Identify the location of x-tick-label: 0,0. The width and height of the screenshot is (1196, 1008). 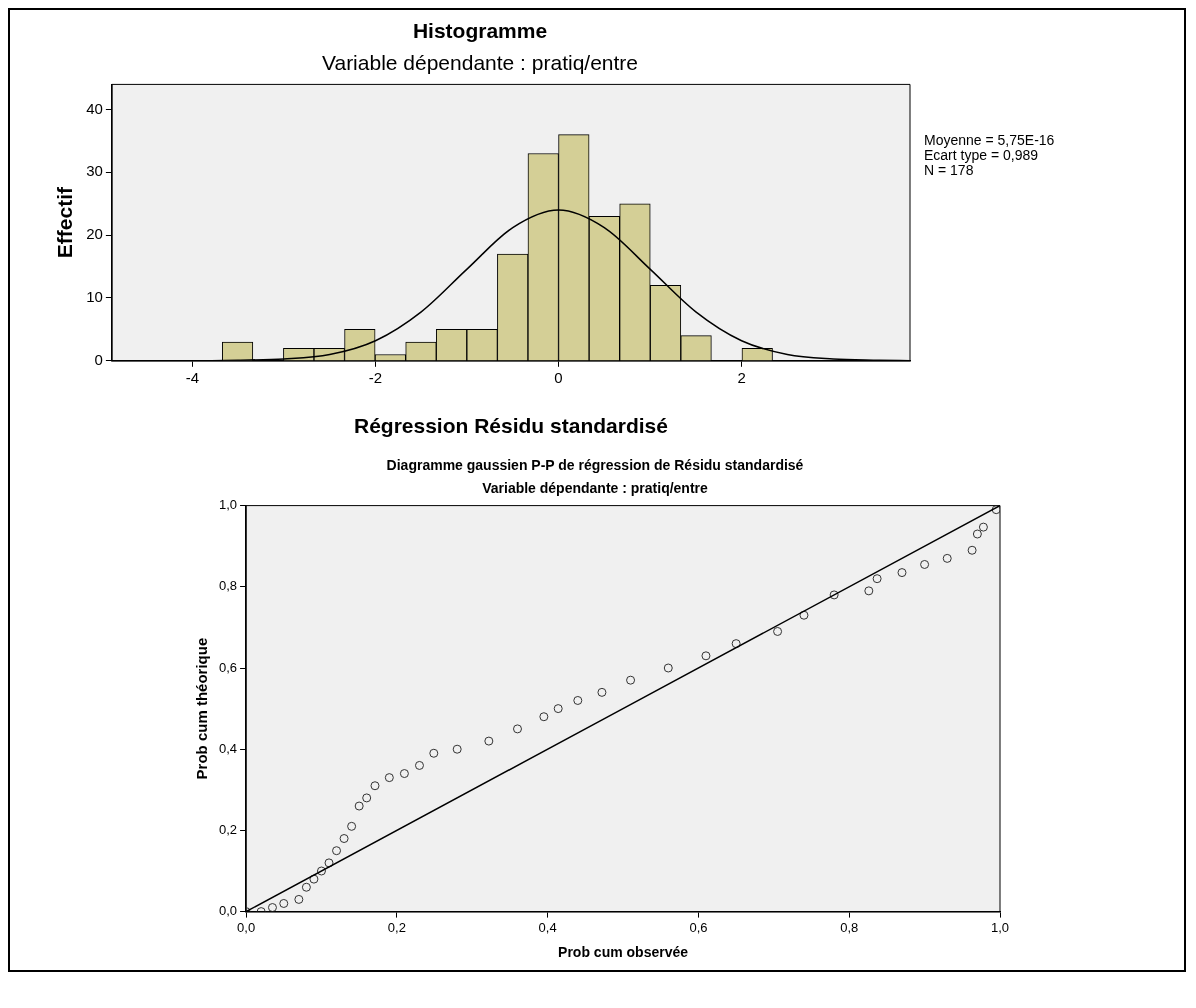
(246, 927).